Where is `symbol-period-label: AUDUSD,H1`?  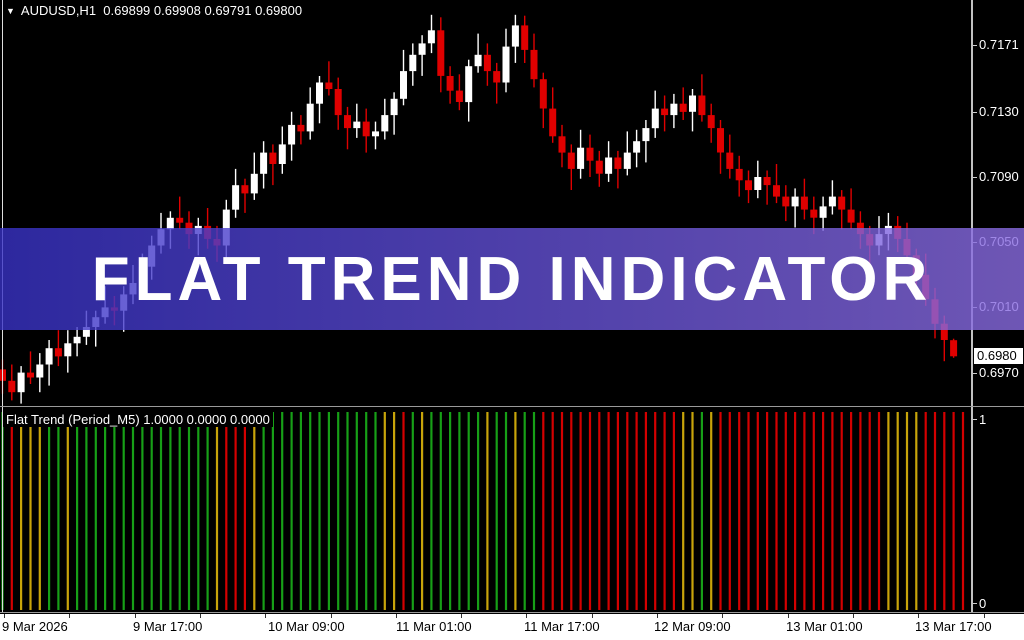 symbol-period-label: AUDUSD,H1 is located at coordinates (58, 10).